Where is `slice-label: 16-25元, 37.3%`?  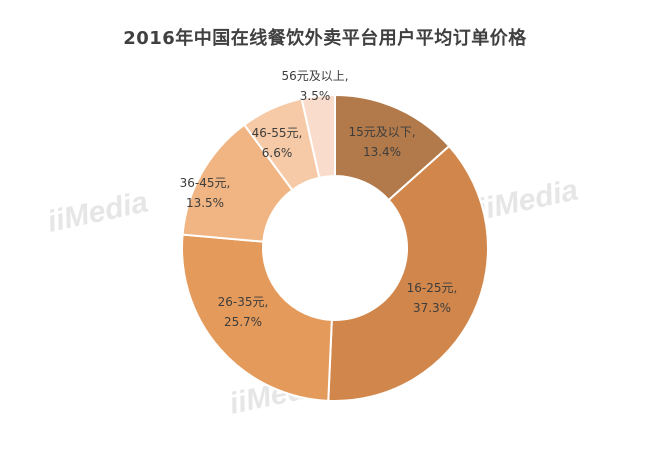
slice-label: 16-25元, 37.3% is located at coordinates (432, 298).